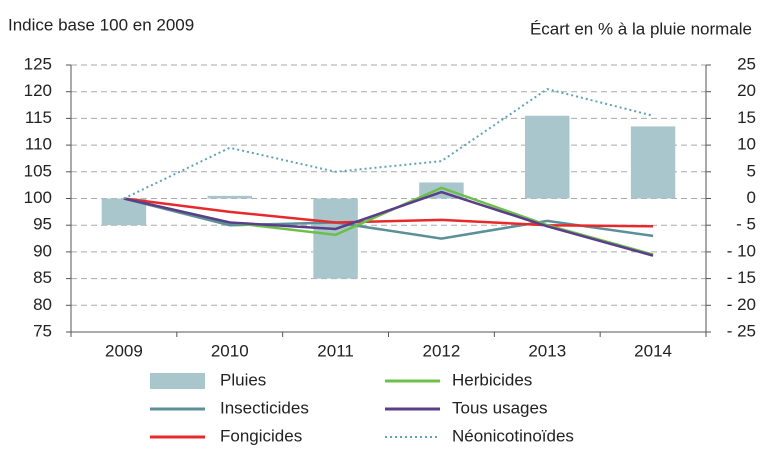  Describe the element at coordinates (42, 224) in the screenshot. I see `y-tick-label: 95` at that location.